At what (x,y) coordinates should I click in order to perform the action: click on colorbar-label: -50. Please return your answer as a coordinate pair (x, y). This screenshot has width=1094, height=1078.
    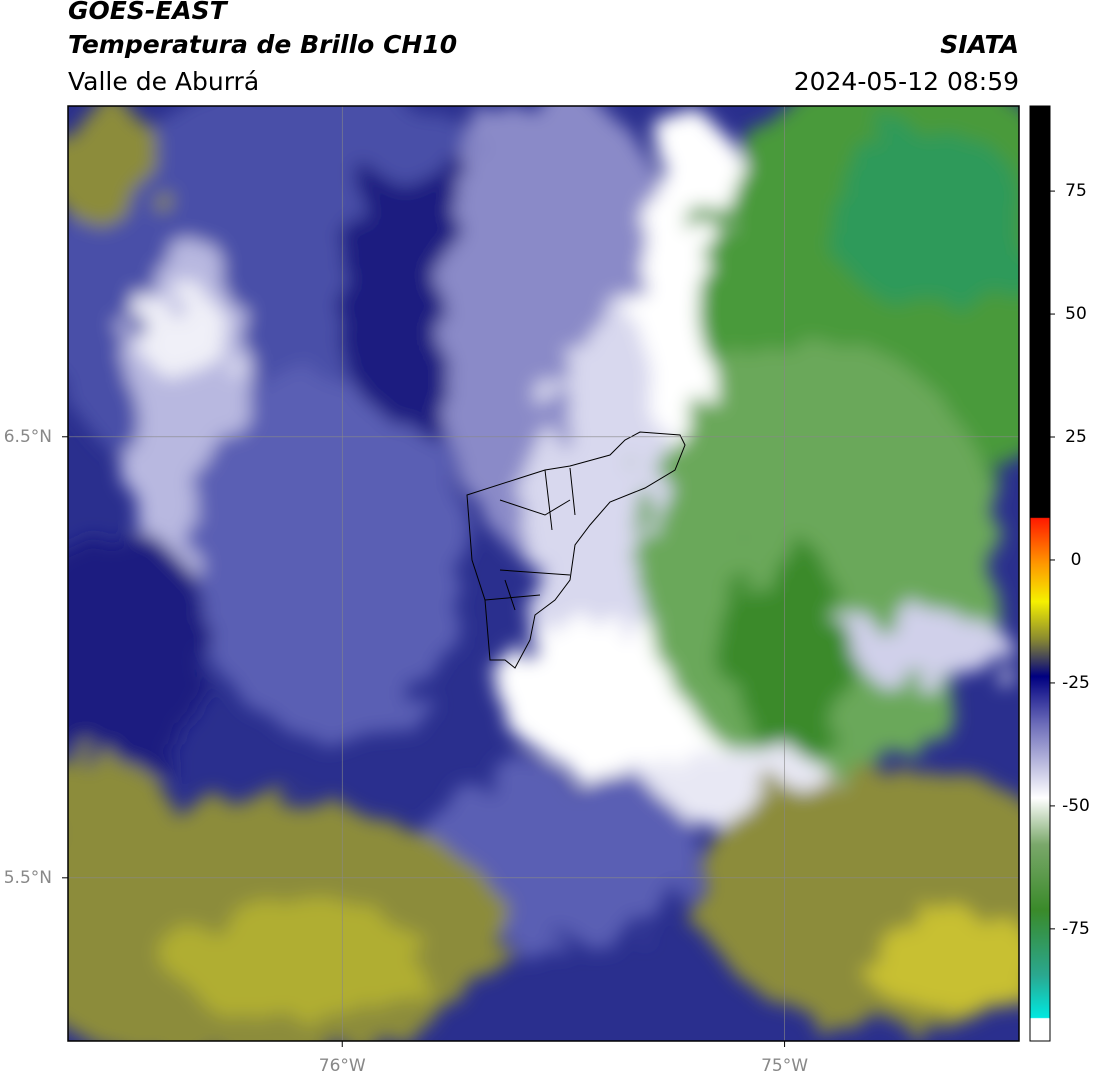
    Looking at the image, I should click on (1076, 806).